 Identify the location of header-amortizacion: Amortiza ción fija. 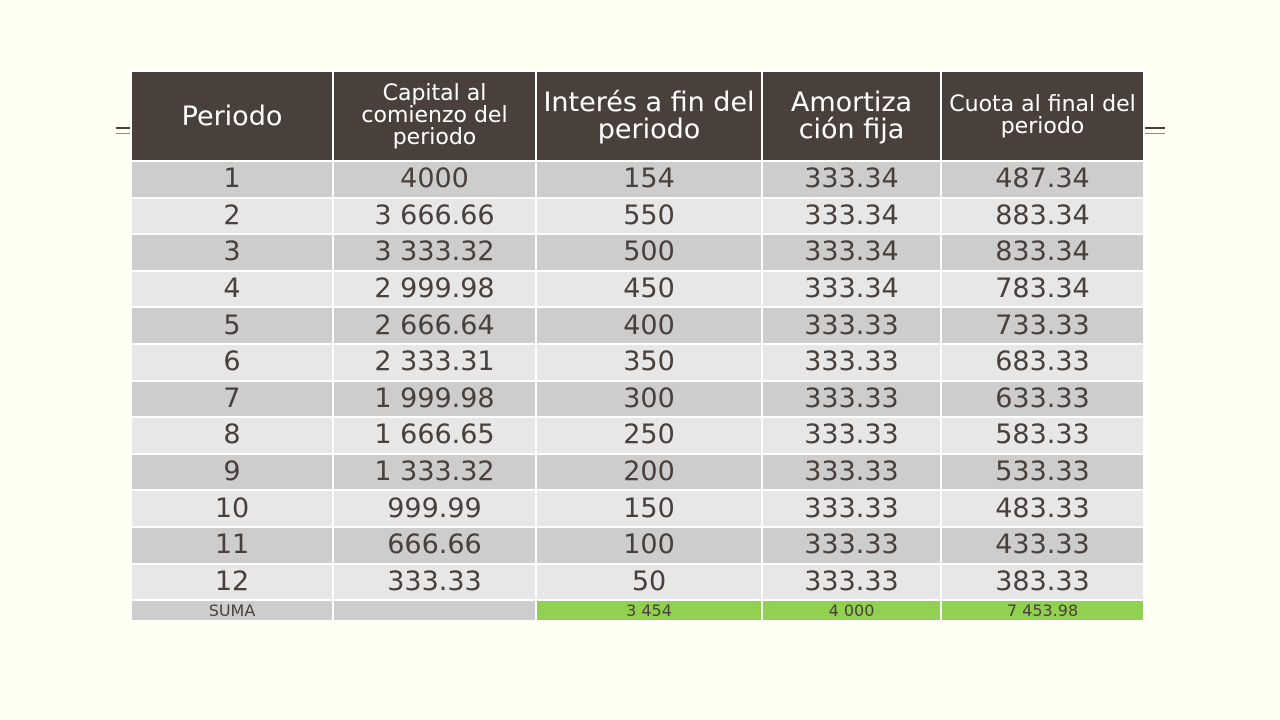
(851, 116).